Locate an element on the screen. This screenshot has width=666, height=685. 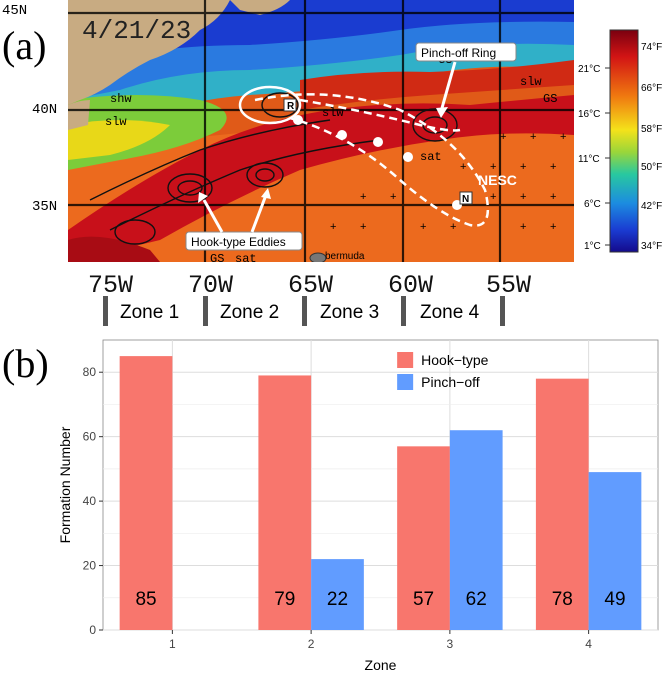
lon-label-60w: 60W is located at coordinates (410, 285).